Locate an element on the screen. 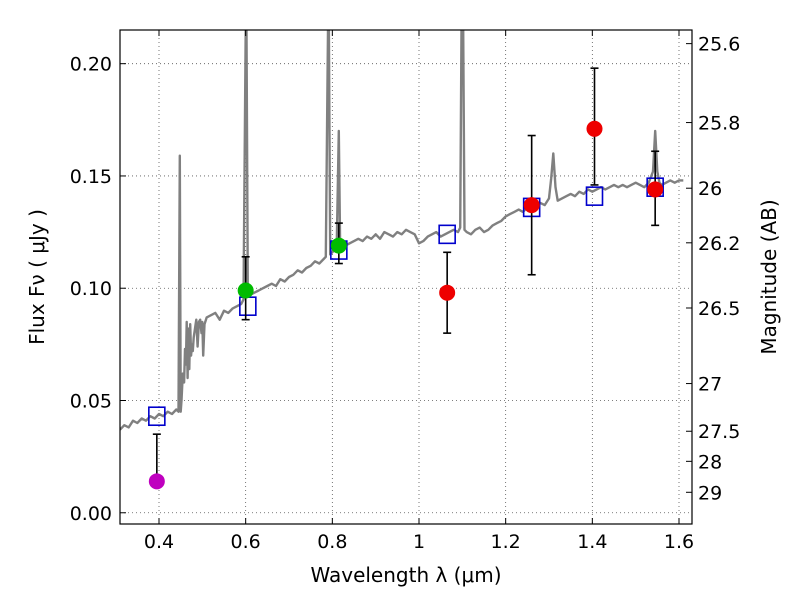 Image resolution: width=800 pixels, height=600 pixels. x-tick-label: 0.4 is located at coordinates (159, 542).